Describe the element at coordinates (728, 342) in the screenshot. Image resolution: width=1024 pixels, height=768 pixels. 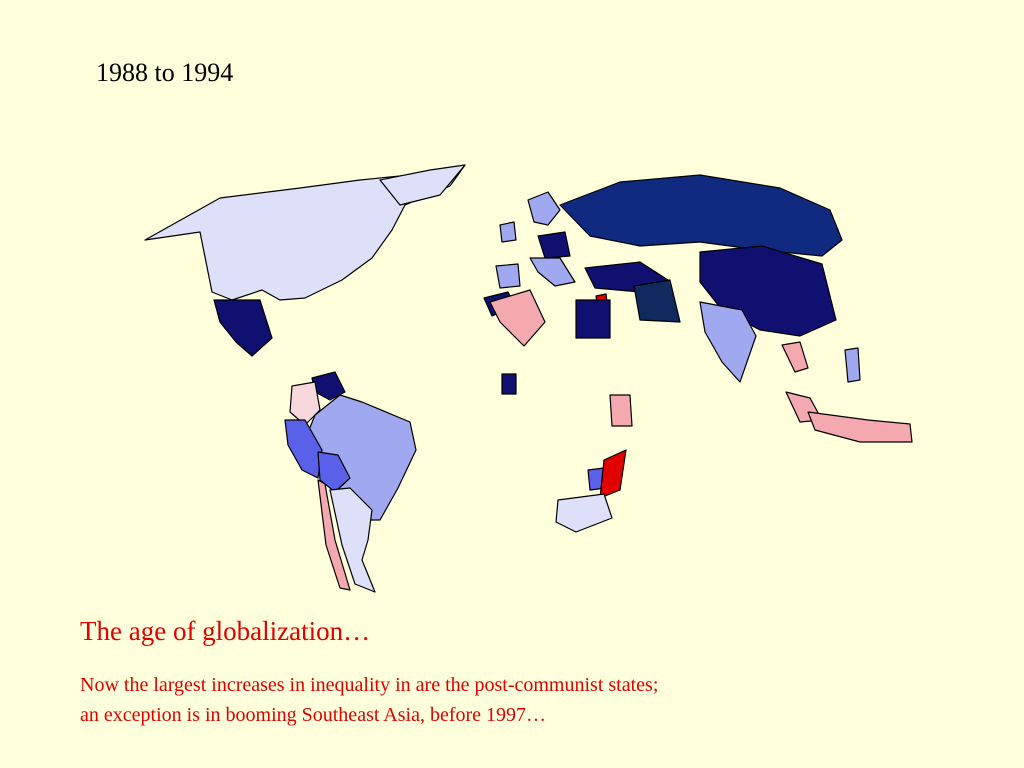
I see `india` at that location.